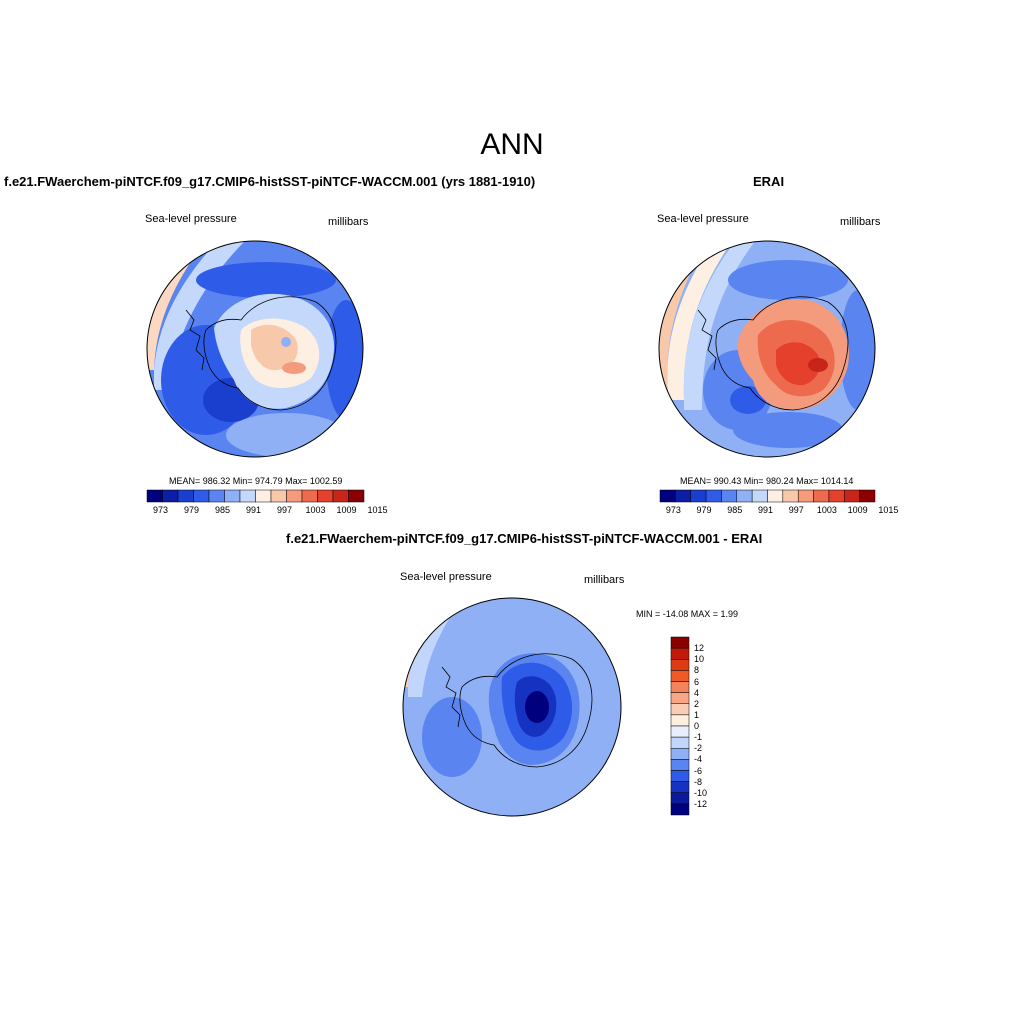 This screenshot has width=1024, height=1024. What do you see at coordinates (698, 770) in the screenshot?
I see `diff-colorbar-tick-label: -6` at bounding box center [698, 770].